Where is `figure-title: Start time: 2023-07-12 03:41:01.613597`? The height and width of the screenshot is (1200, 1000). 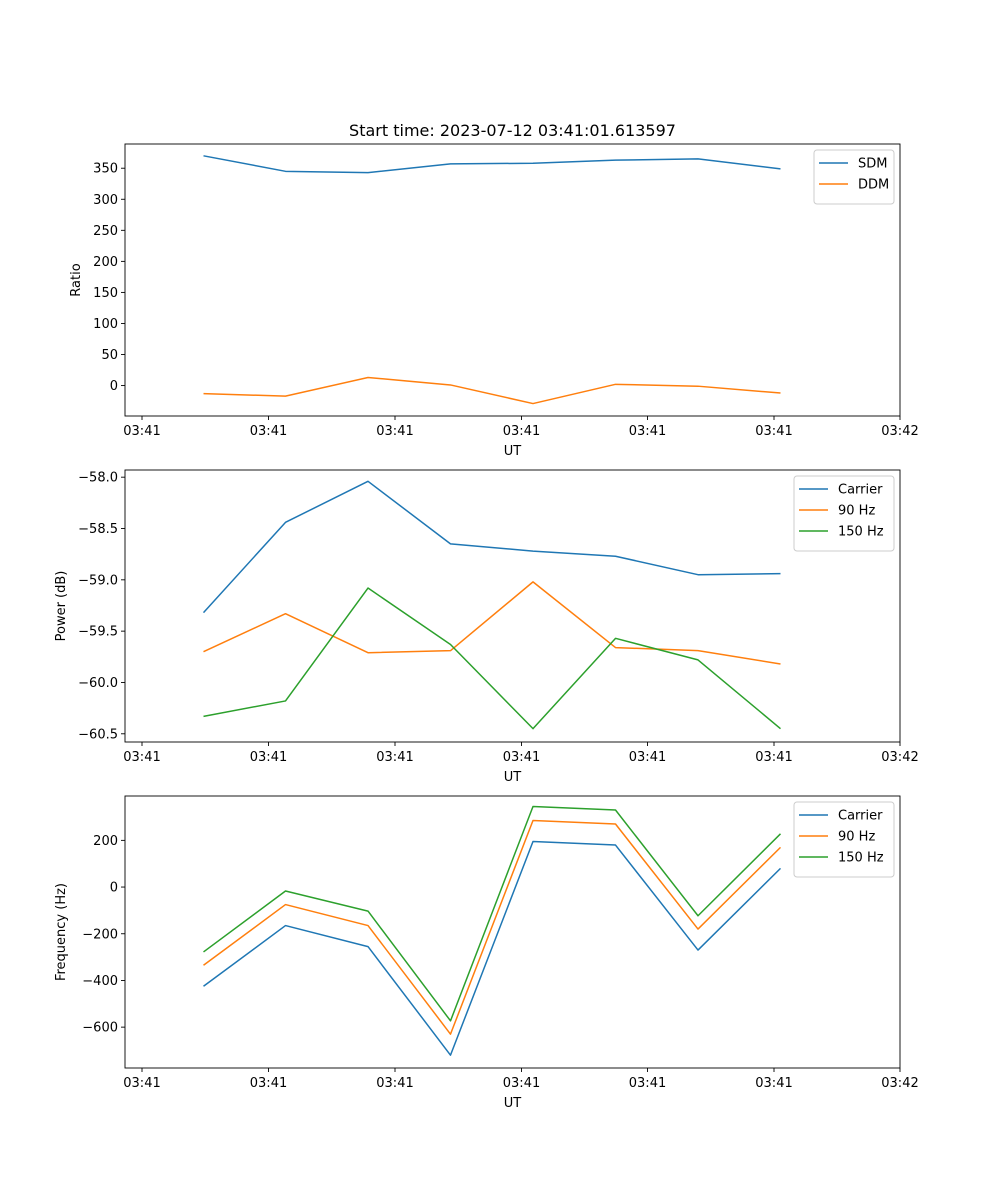
figure-title: Start time: 2023-07-12 03:41:01.613597 is located at coordinates (512, 130).